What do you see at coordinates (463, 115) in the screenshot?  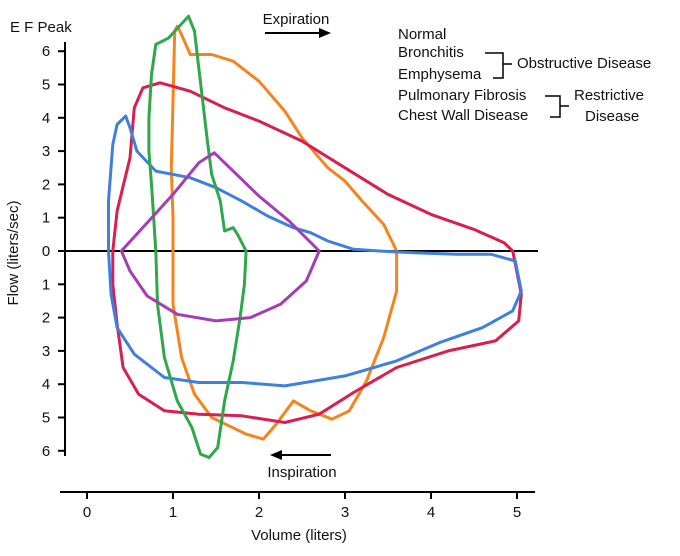 I see `legend-item-chest-wall-disease: Chest Wall Disease` at bounding box center [463, 115].